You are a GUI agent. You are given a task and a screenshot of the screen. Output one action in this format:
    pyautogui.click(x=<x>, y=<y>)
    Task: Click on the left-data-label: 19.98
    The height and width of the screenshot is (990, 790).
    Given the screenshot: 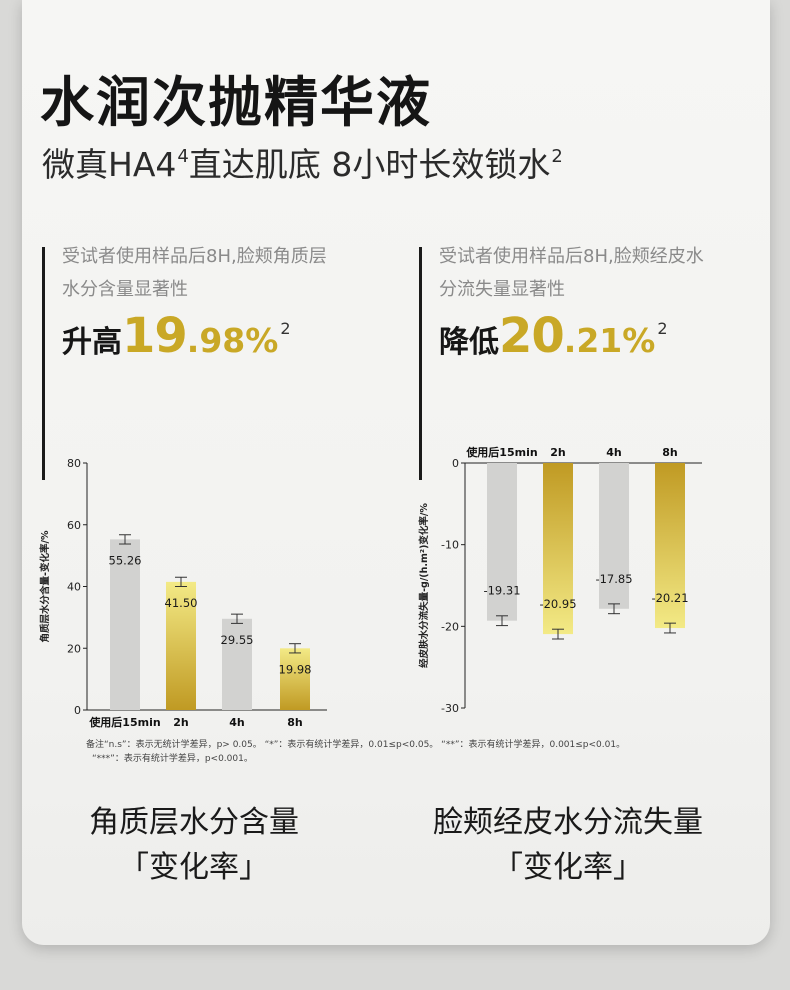 What is the action you would take?
    pyautogui.click(x=295, y=669)
    